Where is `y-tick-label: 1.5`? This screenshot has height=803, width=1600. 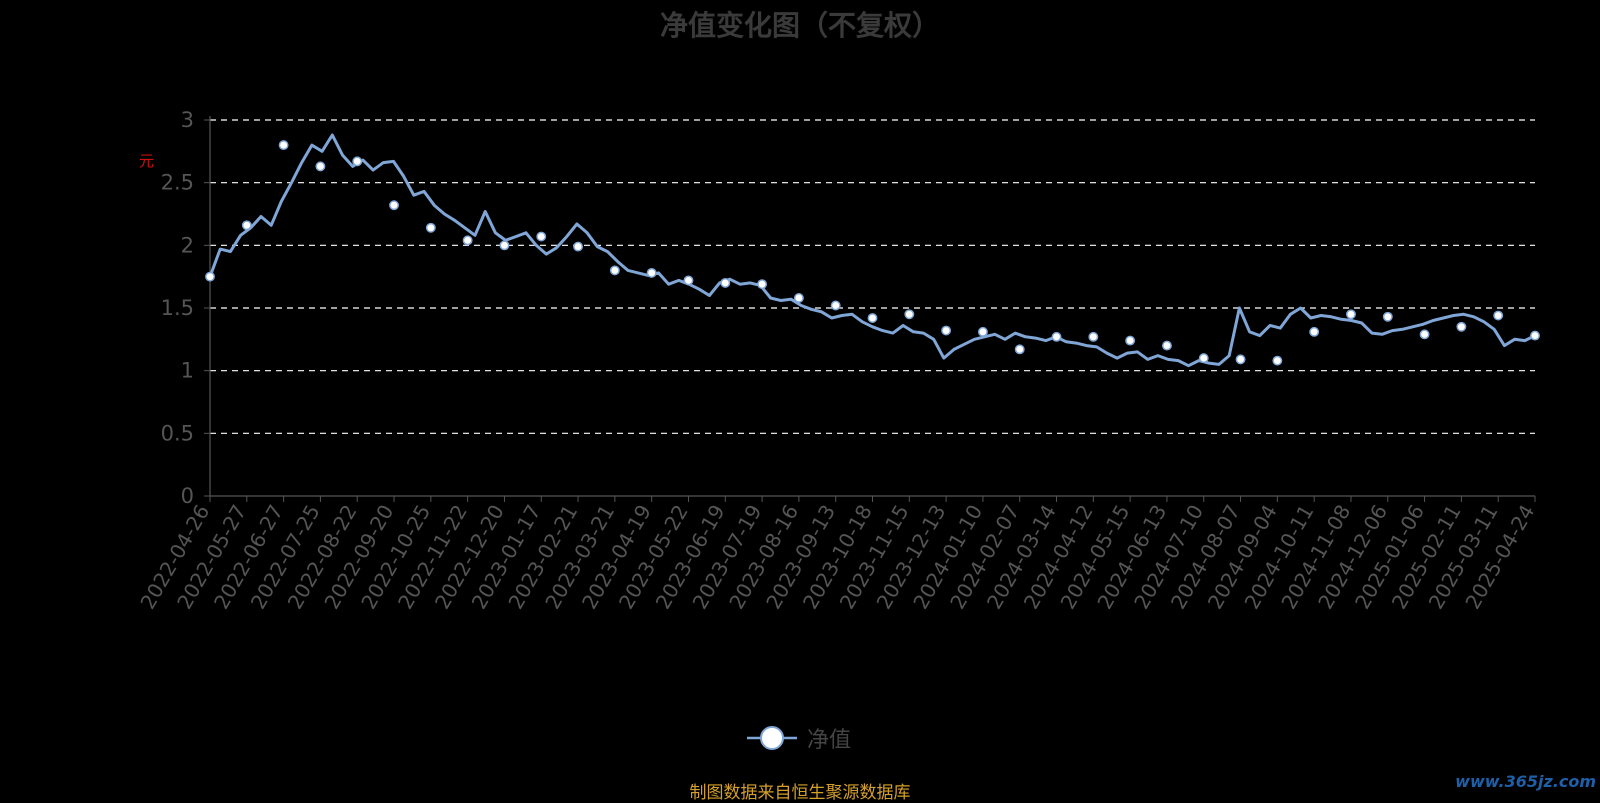
y-tick-label: 1.5 is located at coordinates (177, 308).